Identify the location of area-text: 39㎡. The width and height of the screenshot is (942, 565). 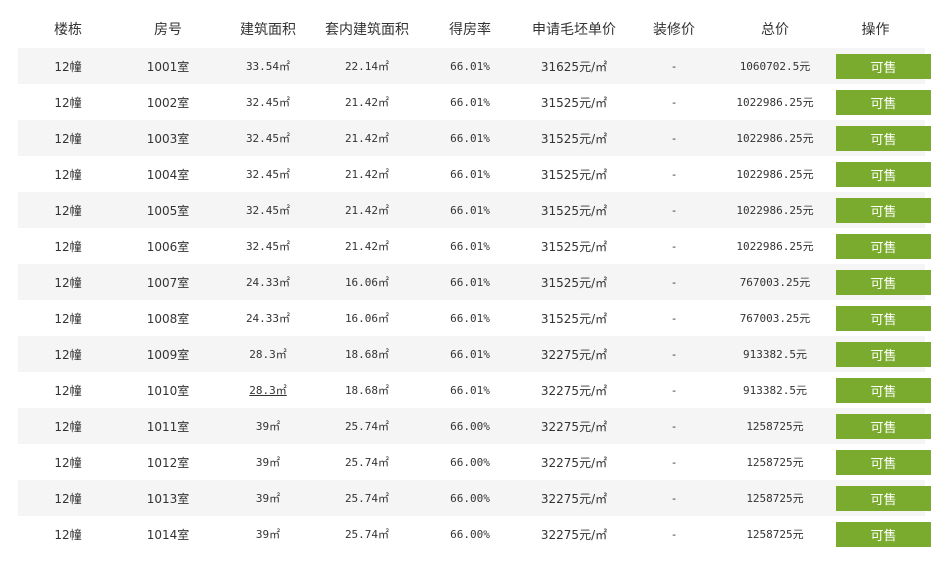
(268, 426).